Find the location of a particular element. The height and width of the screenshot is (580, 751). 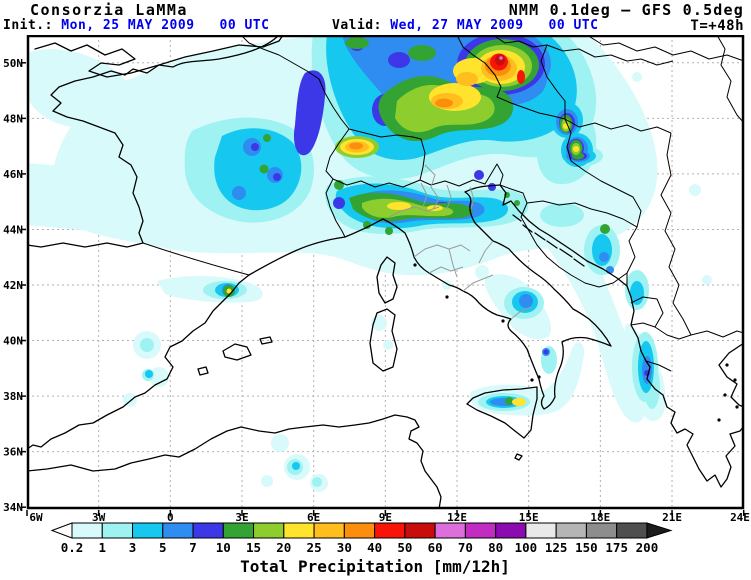

lat-label-38N: 38N is located at coordinates (13, 396).